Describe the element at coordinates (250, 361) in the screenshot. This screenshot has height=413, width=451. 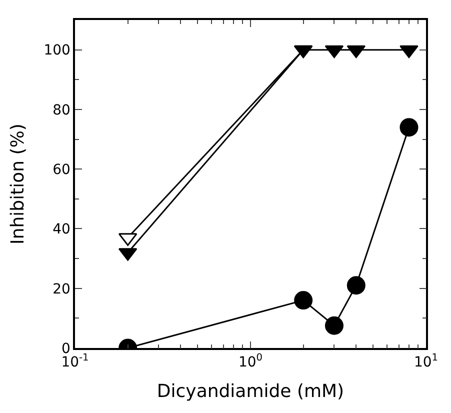
I see `x-tick-label: 10$^{0}$` at that location.